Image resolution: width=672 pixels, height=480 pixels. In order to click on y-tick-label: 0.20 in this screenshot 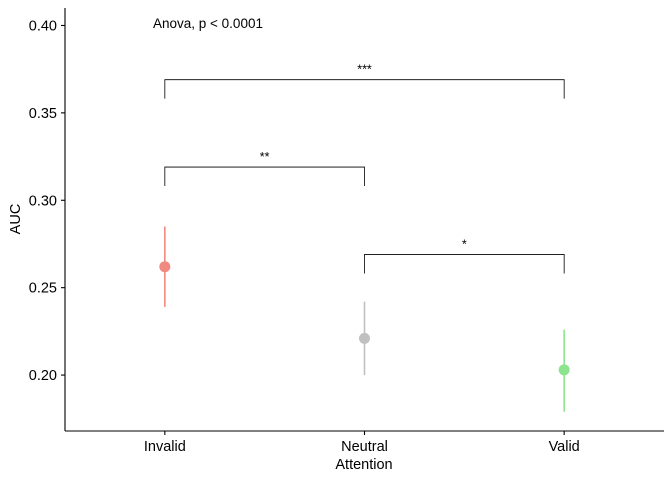, I will do `click(43, 376)`.